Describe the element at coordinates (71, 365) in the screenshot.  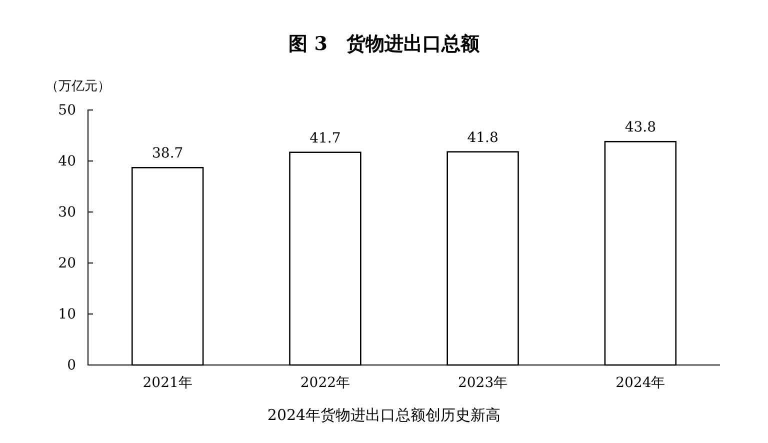
I see `y-tick-label: 0` at that location.